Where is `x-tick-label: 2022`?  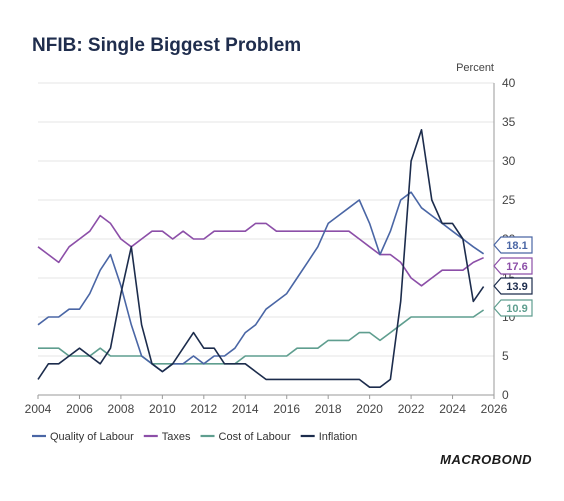 x-tick-label: 2022 is located at coordinates (411, 409).